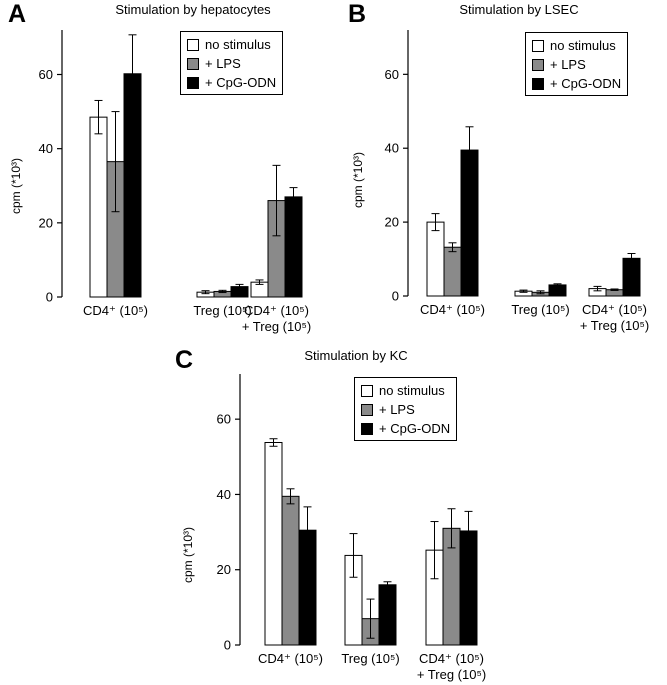 The image size is (667, 685). Describe the element at coordinates (193, 9) in the screenshot. I see `chart-title: Stimulation by hepatocytes` at that location.